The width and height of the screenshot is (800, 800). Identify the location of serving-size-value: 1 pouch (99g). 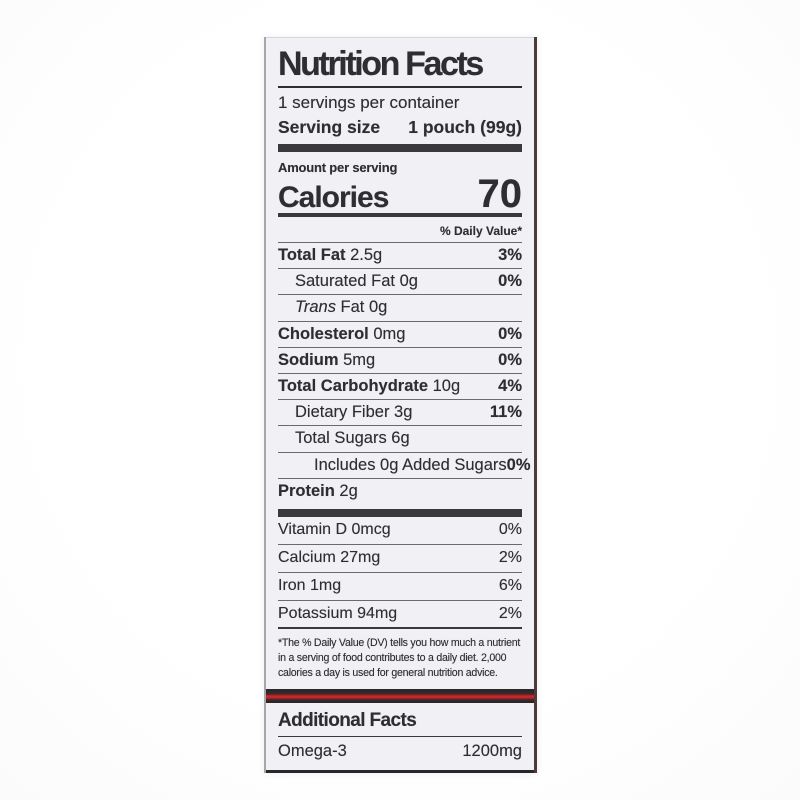
(465, 126).